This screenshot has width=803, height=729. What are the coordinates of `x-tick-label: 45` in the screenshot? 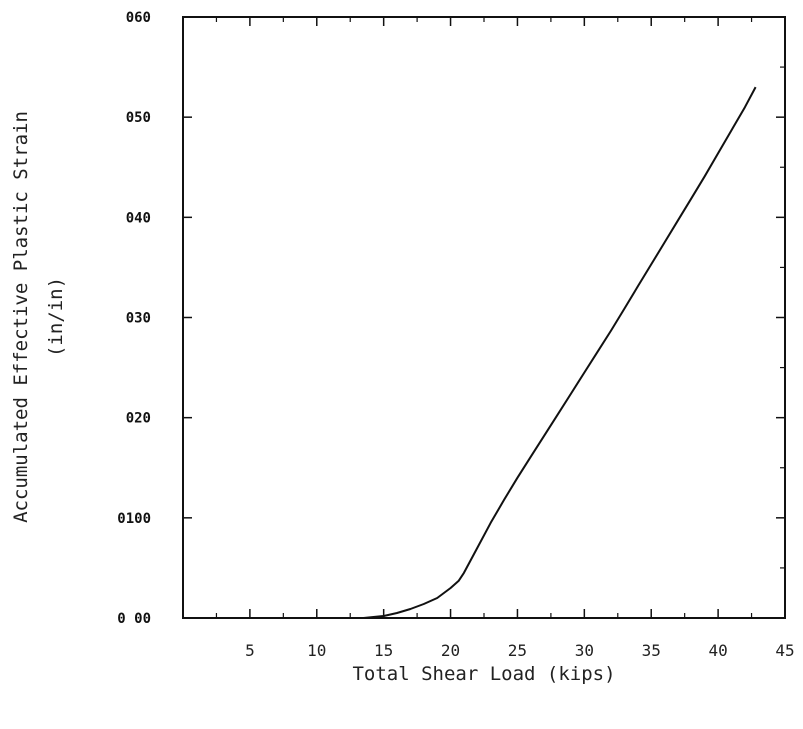 It's located at (784, 650).